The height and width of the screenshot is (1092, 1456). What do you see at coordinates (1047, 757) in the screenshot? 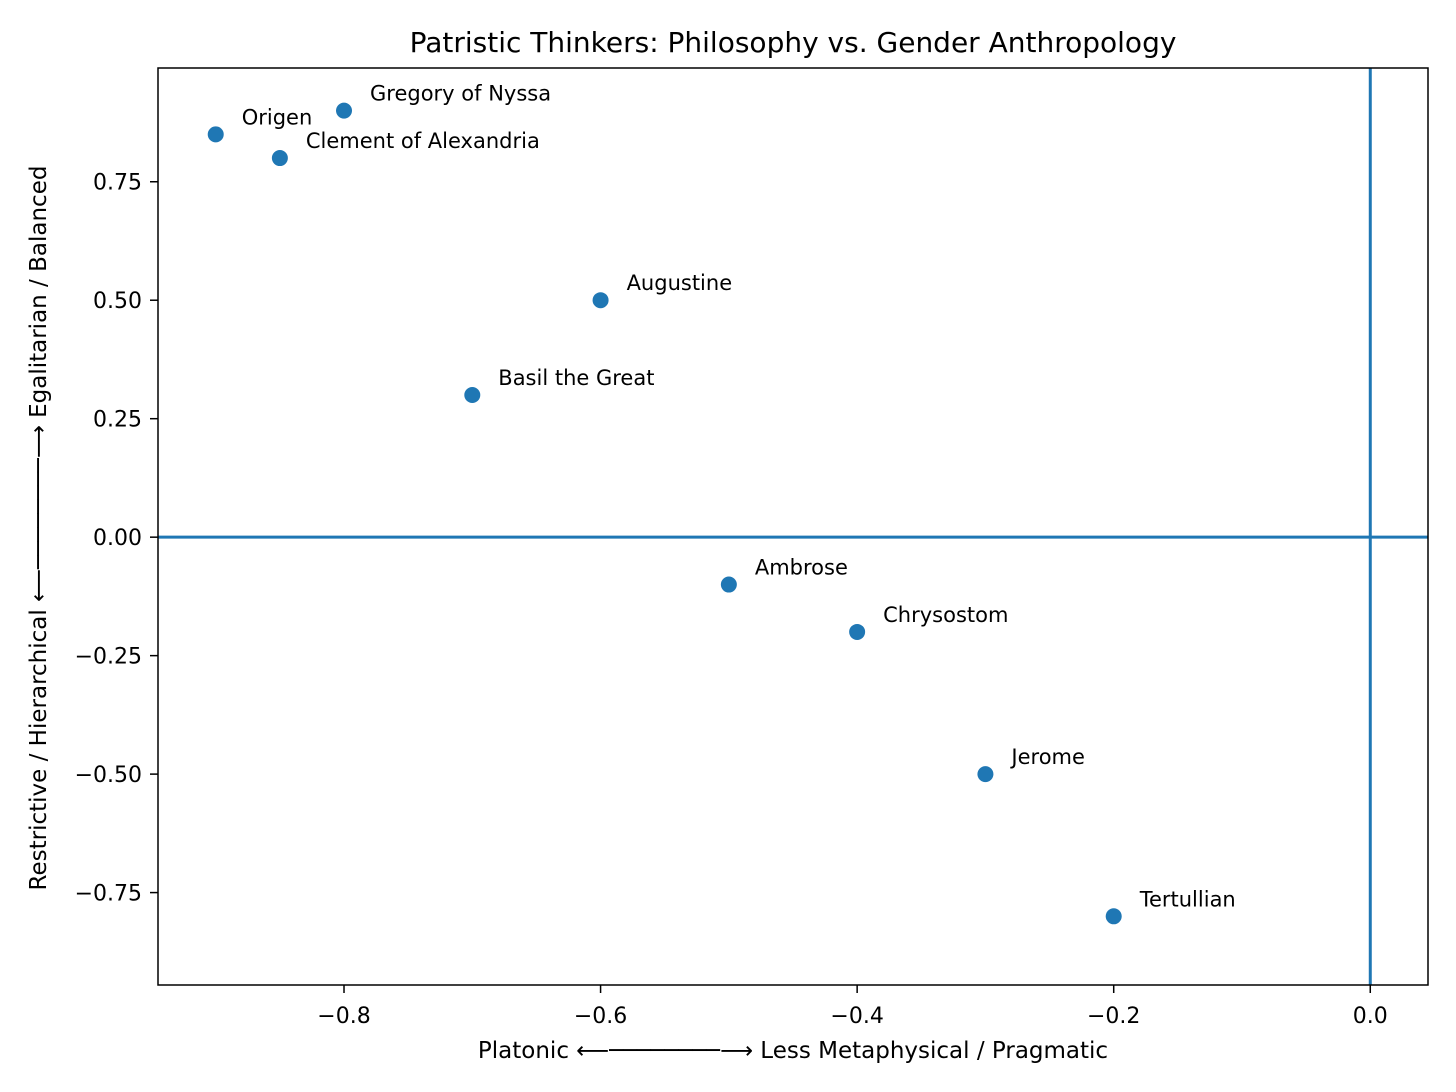
I see `point-label: Jerome` at bounding box center [1047, 757].